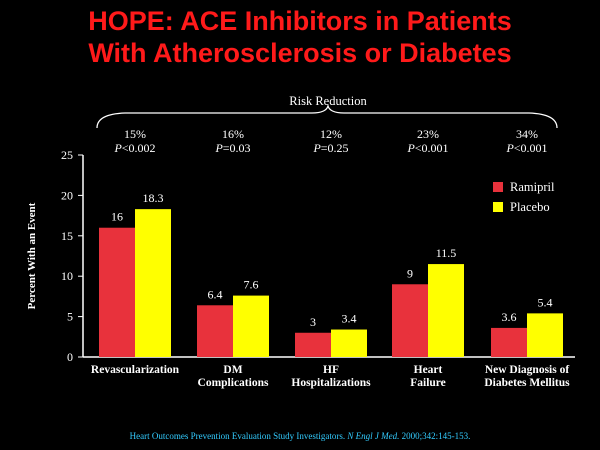 This screenshot has height=450, width=600. What do you see at coordinates (428, 134) in the screenshot?
I see `risk-reduction-value: 23%` at bounding box center [428, 134].